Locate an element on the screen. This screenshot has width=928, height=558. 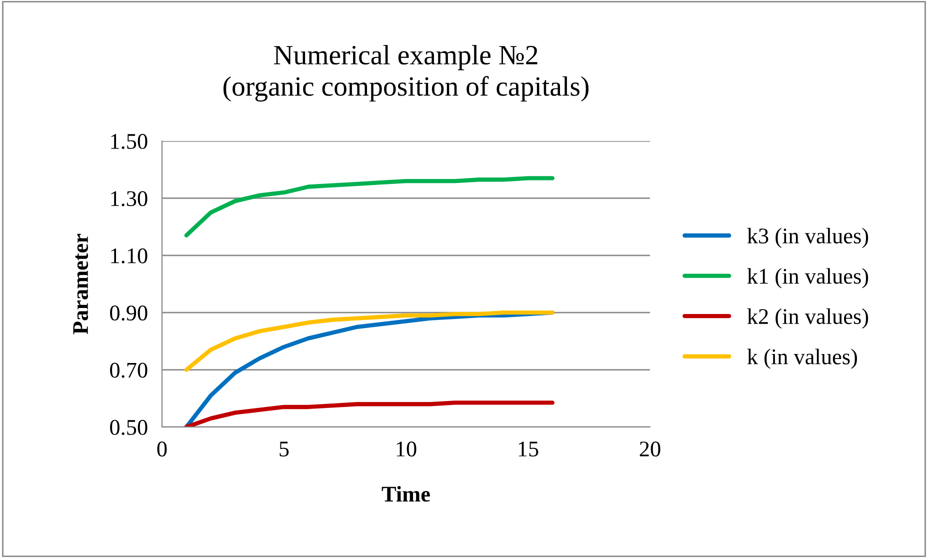
x-tick-label: 0 is located at coordinates (162, 449).